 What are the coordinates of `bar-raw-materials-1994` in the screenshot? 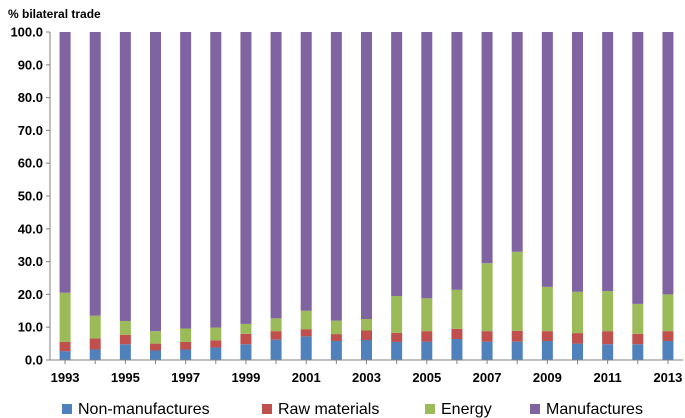 It's located at (95, 344).